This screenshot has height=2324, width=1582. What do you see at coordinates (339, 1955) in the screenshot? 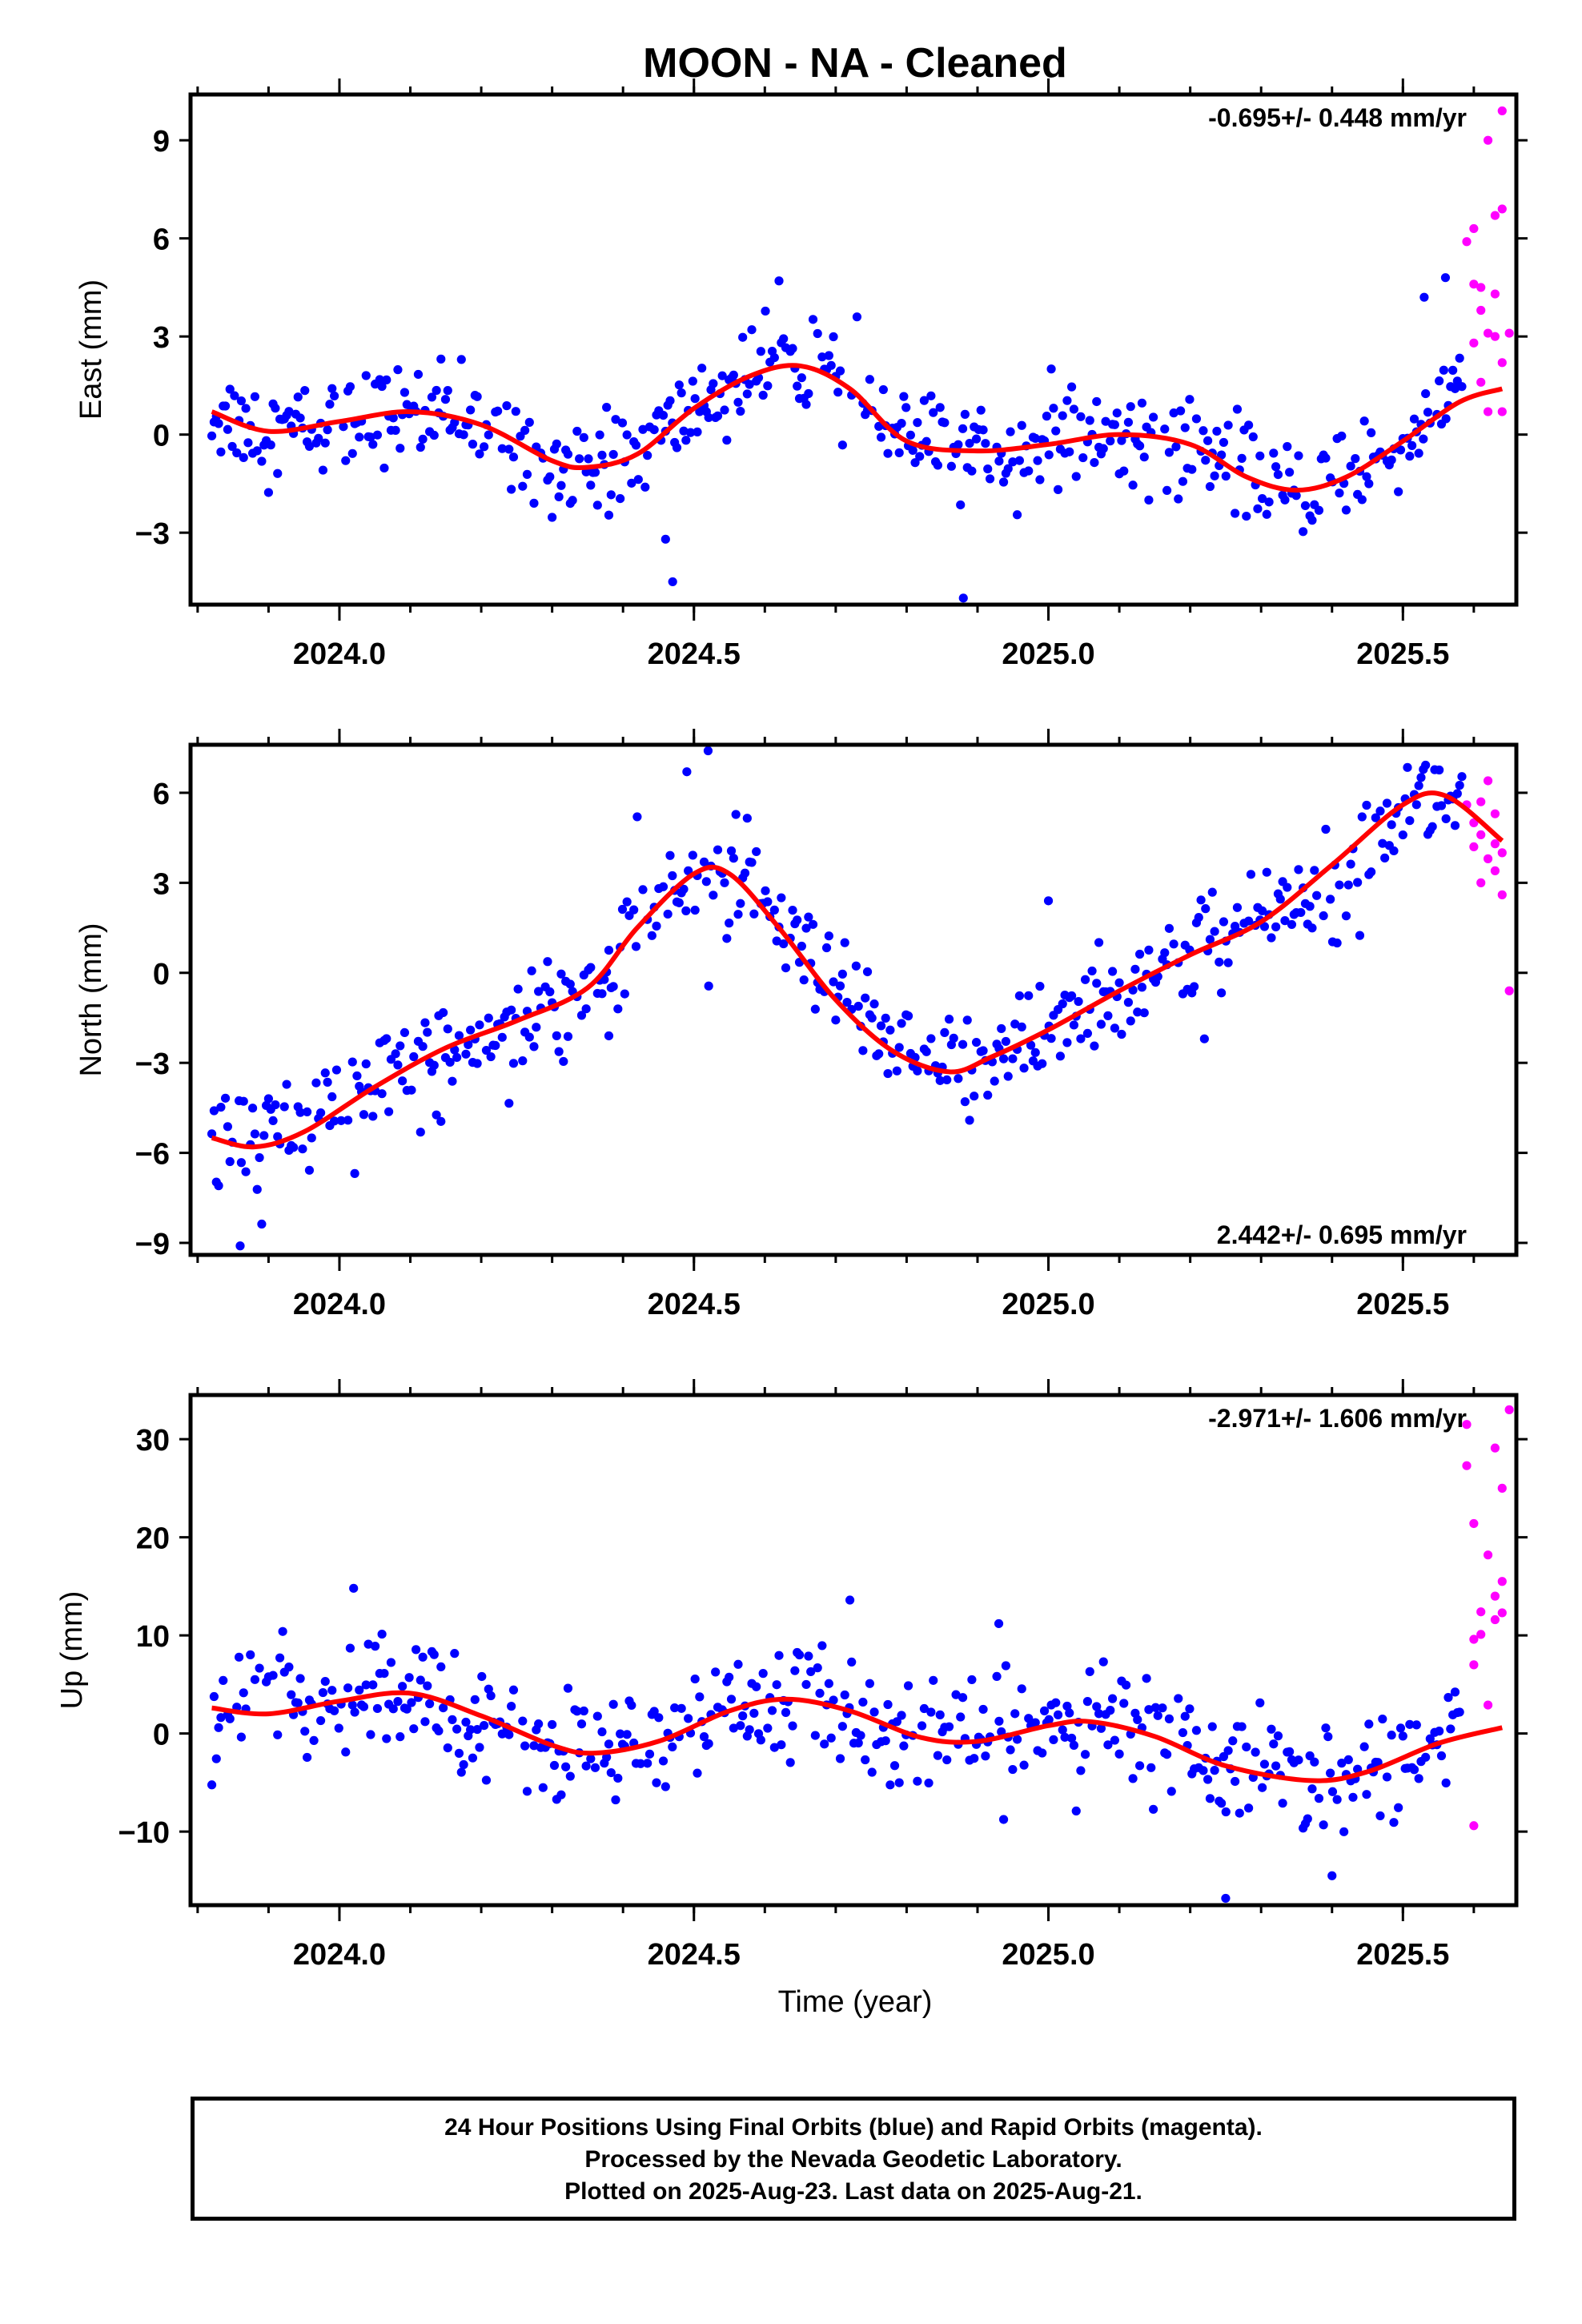
I see `x-tick-label: 2024.0` at bounding box center [339, 1955].